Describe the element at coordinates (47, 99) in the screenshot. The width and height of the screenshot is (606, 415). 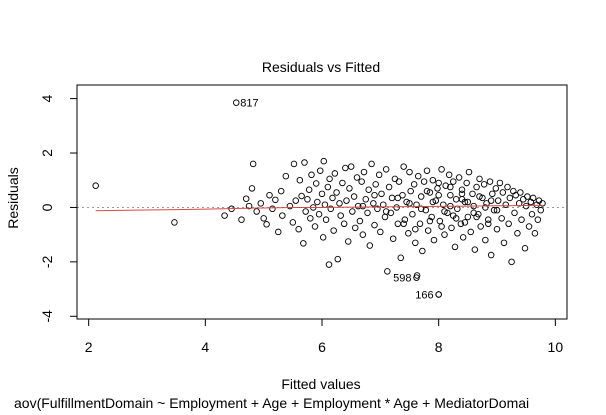
I see `y-tick-label: 4` at that location.